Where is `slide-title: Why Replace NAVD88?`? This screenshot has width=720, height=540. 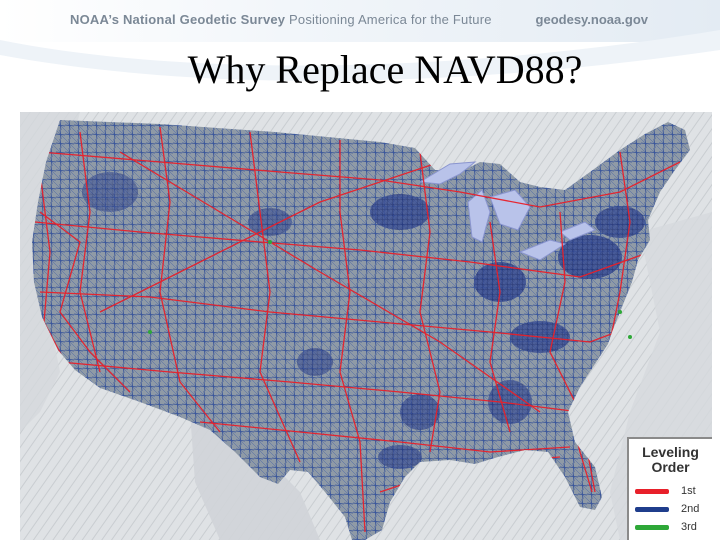 slide-title: Why Replace NAVD88? is located at coordinates (385, 69).